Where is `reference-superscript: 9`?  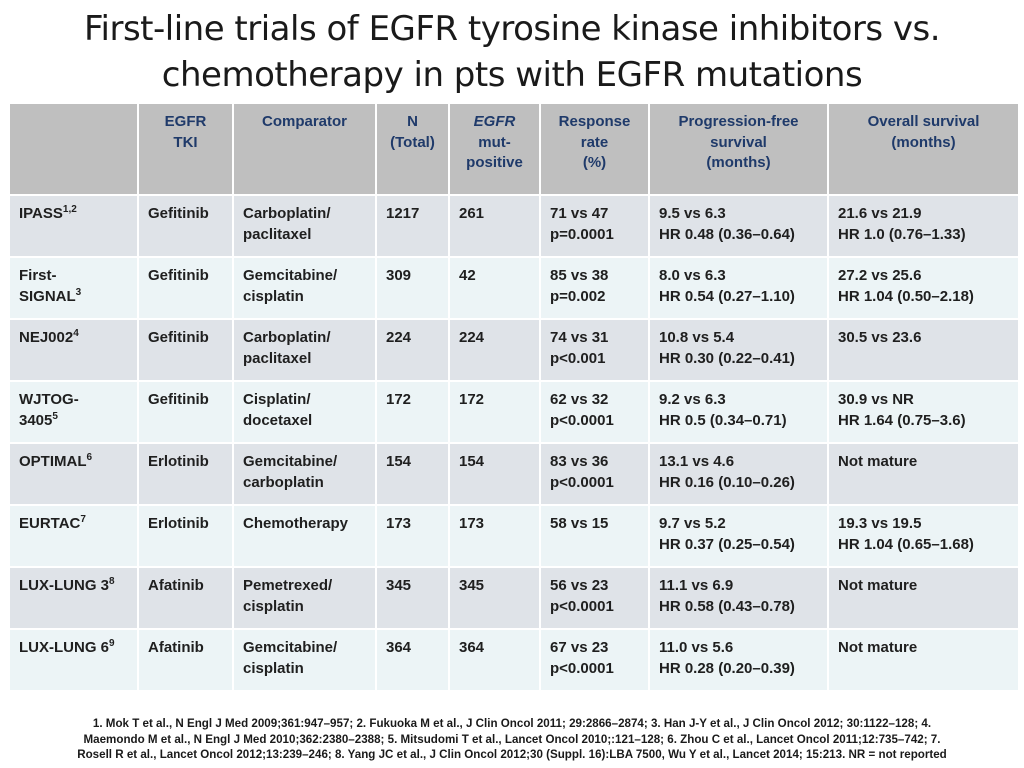
reference-superscript: 9 is located at coordinates (112, 643).